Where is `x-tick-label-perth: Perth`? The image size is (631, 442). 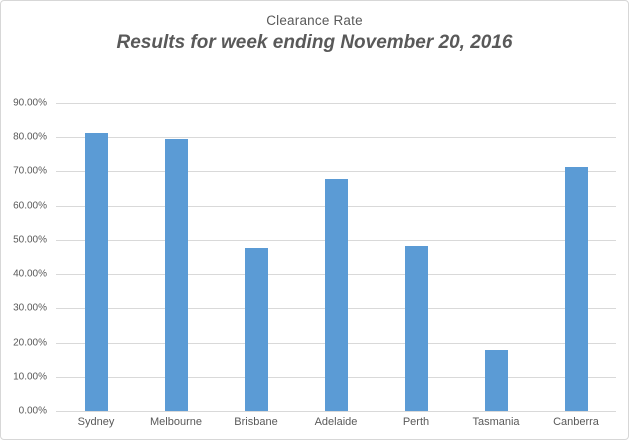 x-tick-label-perth: Perth is located at coordinates (416, 422).